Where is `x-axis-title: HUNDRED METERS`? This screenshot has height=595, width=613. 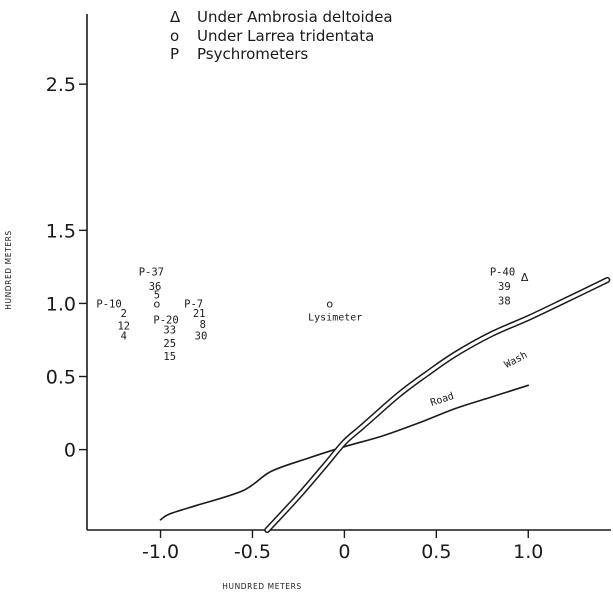 x-axis-title: HUNDRED METERS is located at coordinates (262, 586).